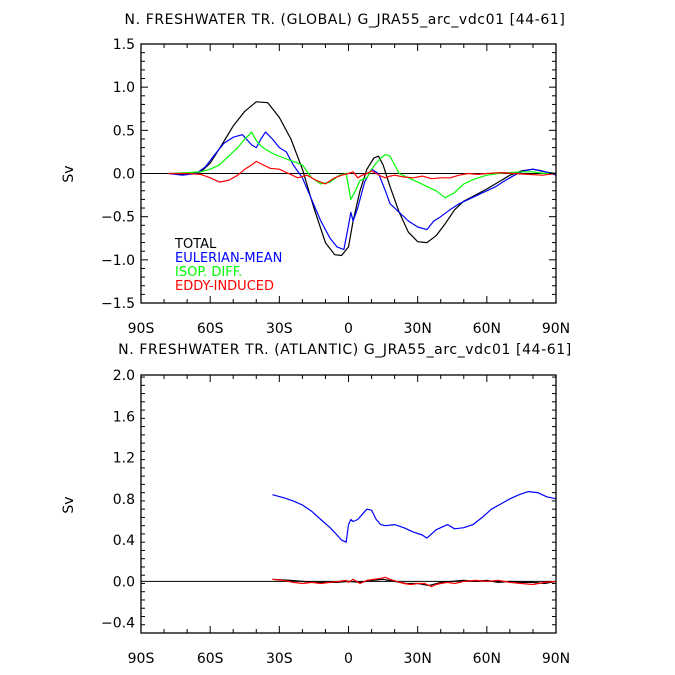 This screenshot has height=675, width=675. What do you see at coordinates (141, 659) in the screenshot?
I see `chart-atlantic-x-tick-label: 90S` at bounding box center [141, 659].